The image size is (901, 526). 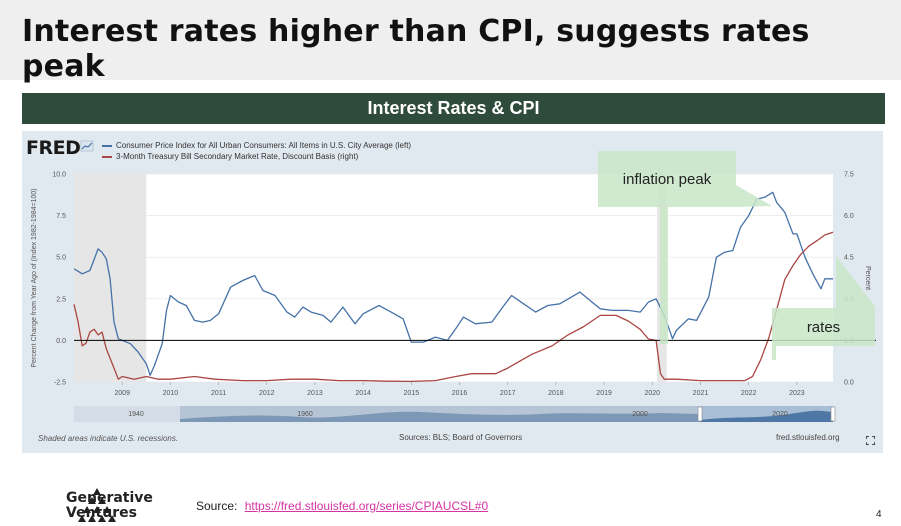 I want to click on fred-logo: FRED, so click(x=53, y=148).